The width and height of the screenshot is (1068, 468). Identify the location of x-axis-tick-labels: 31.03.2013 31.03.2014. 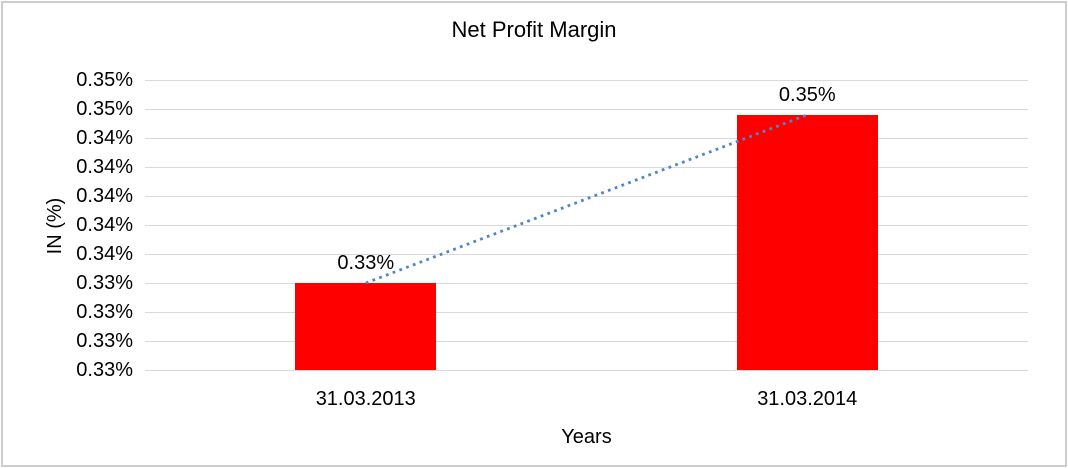
(586, 399).